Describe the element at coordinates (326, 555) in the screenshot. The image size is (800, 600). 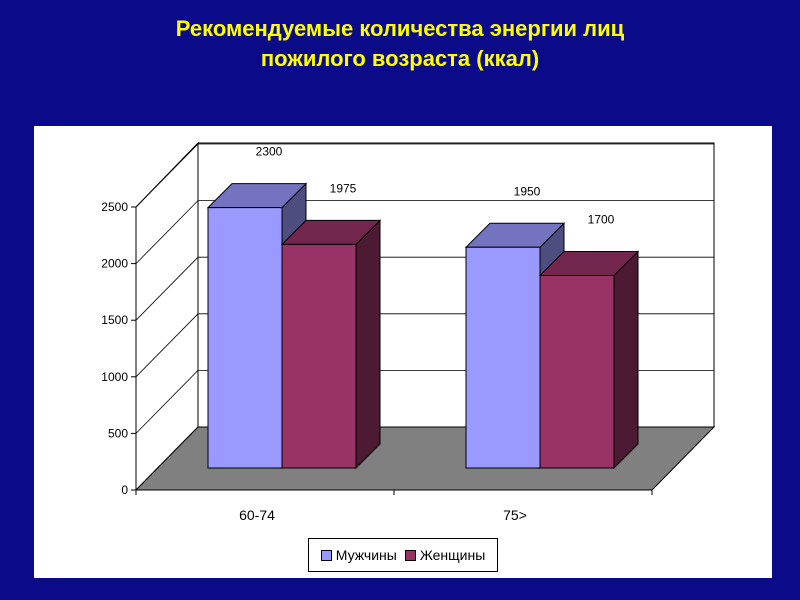
I see `legend-swatch-men` at that location.